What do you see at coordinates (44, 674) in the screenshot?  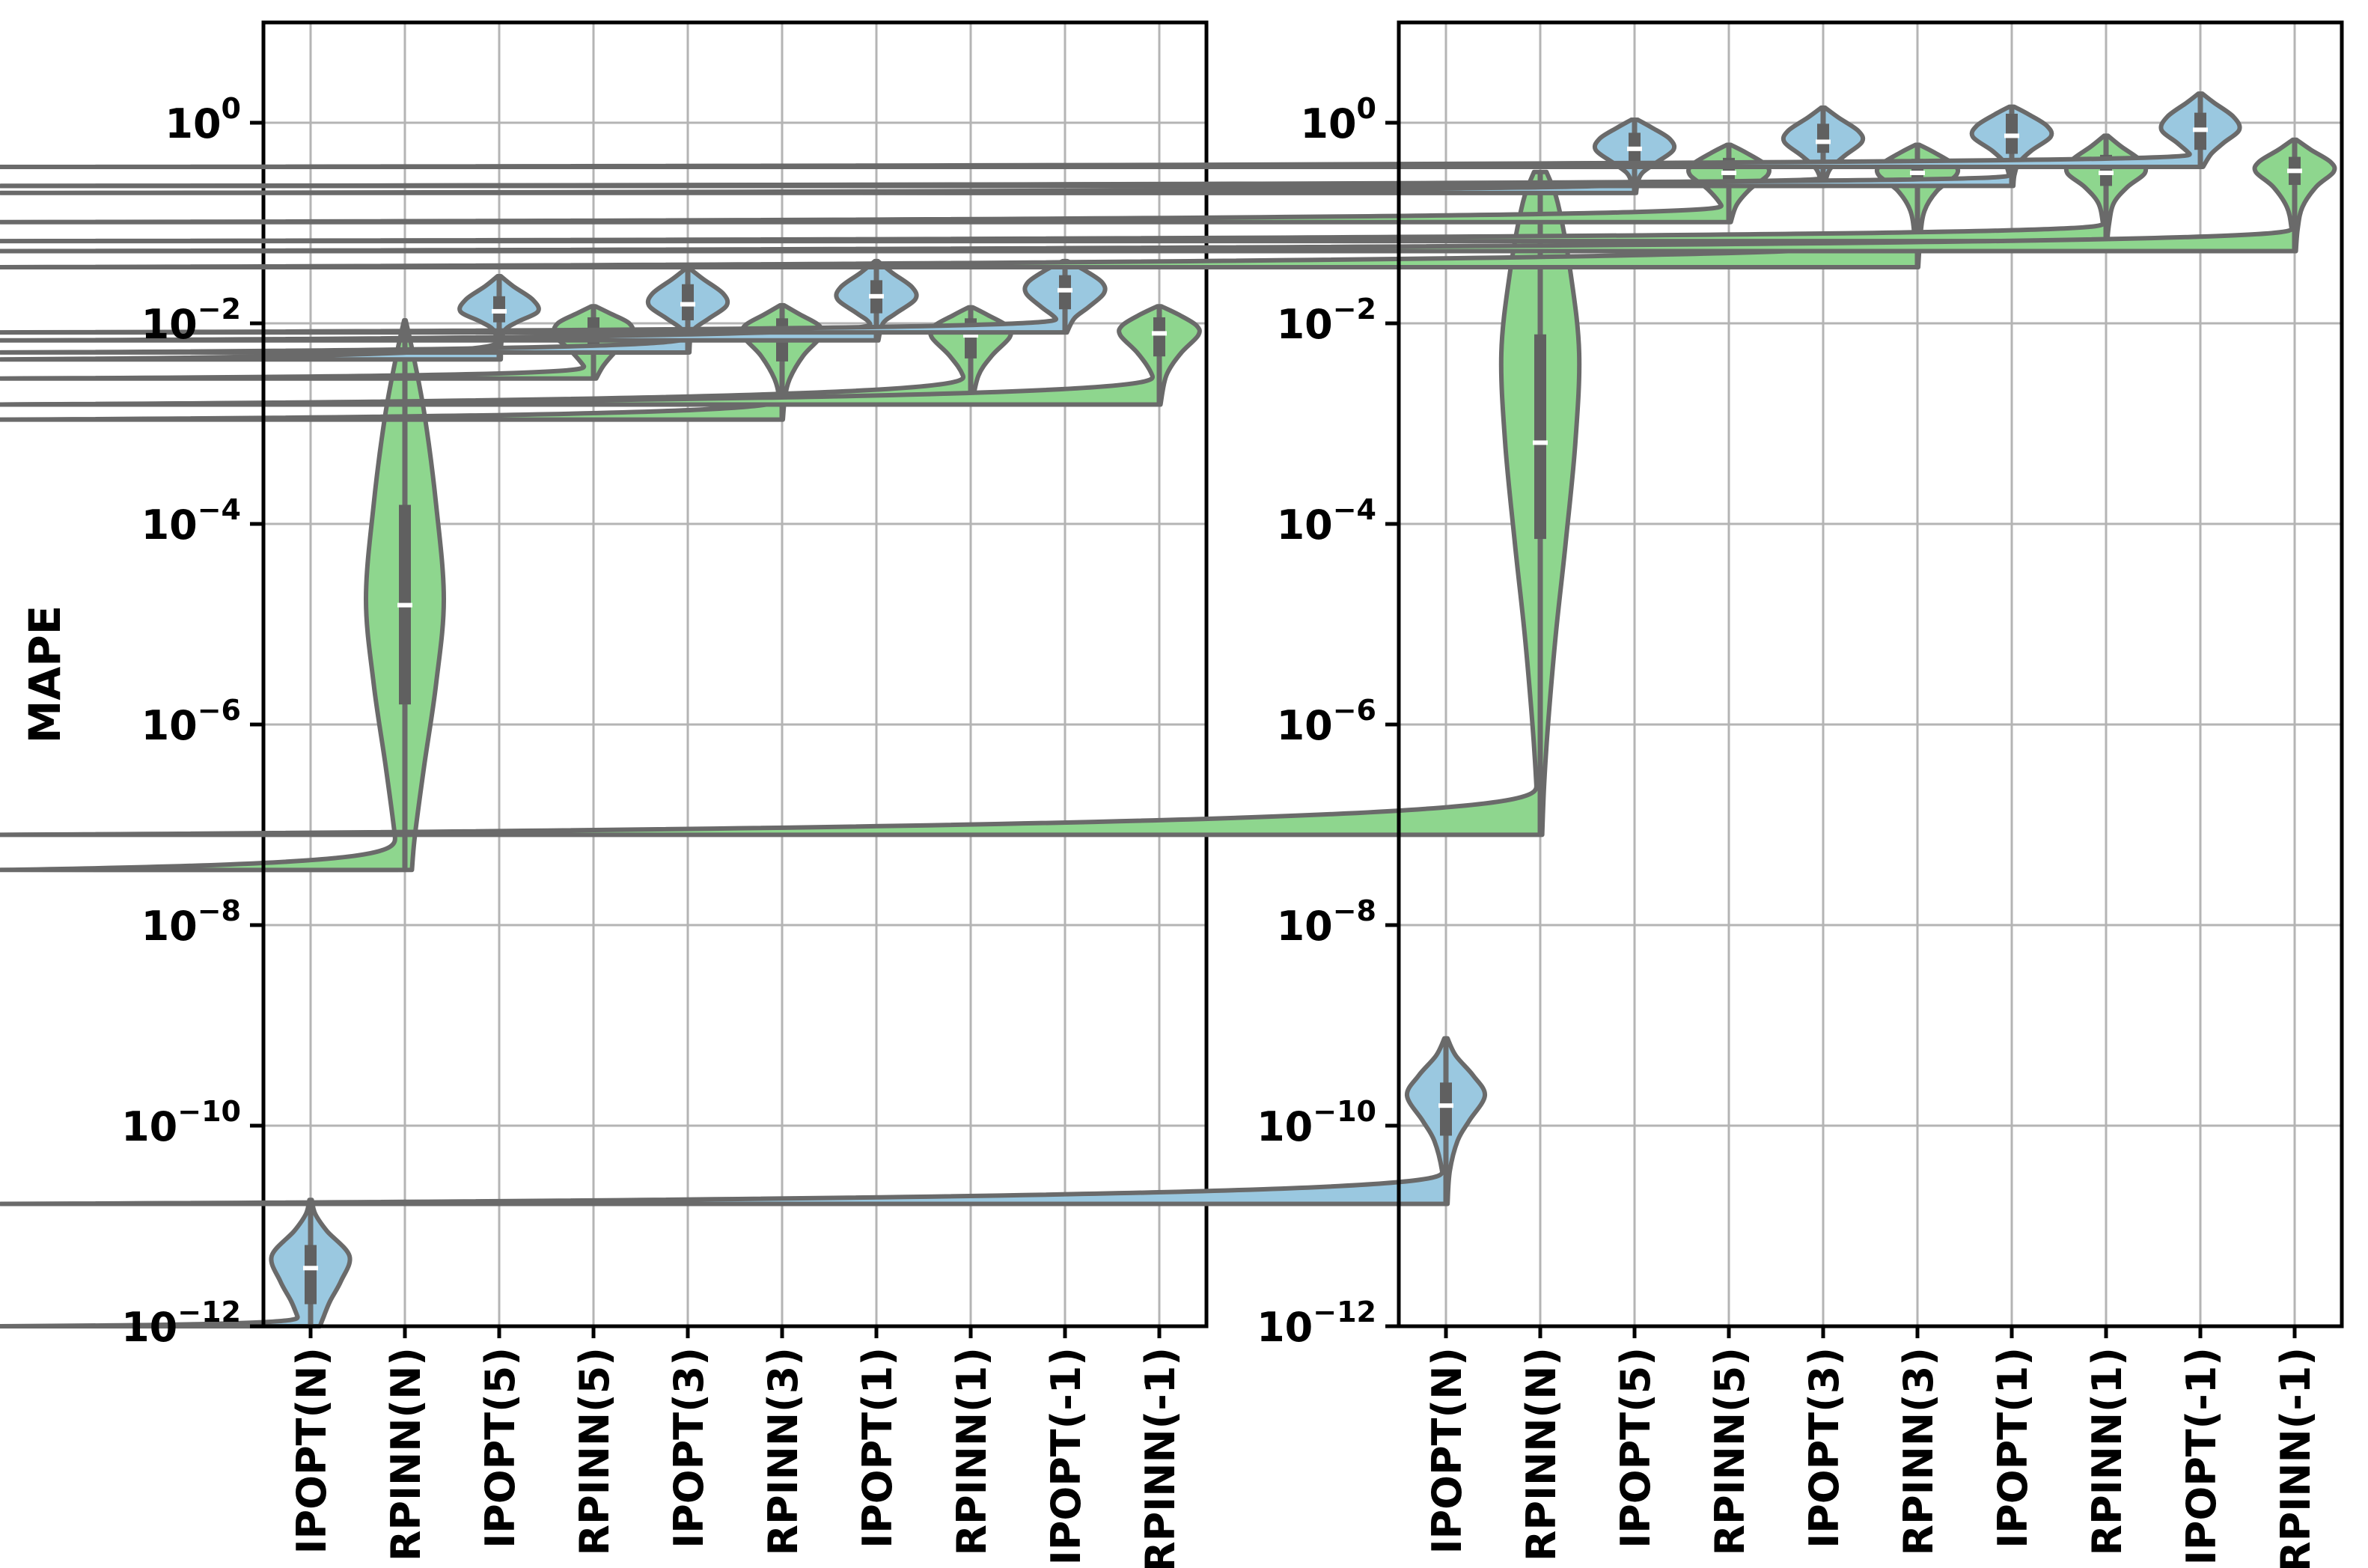 I see `y-axis-label: MAPE` at bounding box center [44, 674].